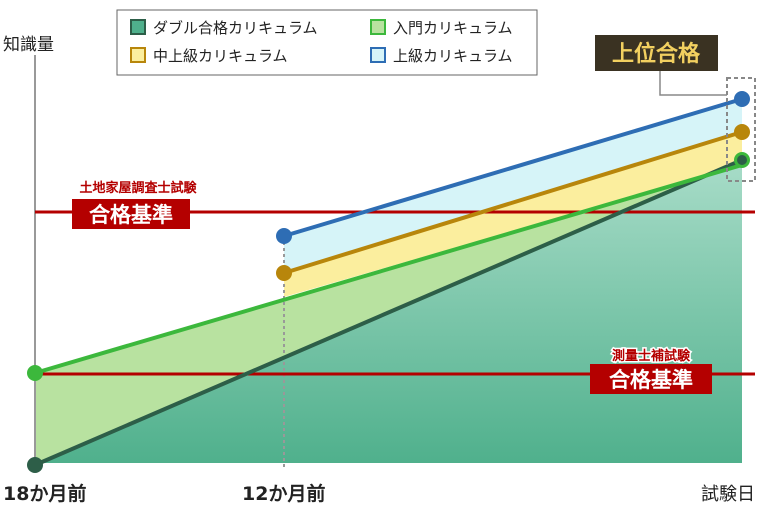  I want to click on upper-label: 上位合格, so click(656, 54).